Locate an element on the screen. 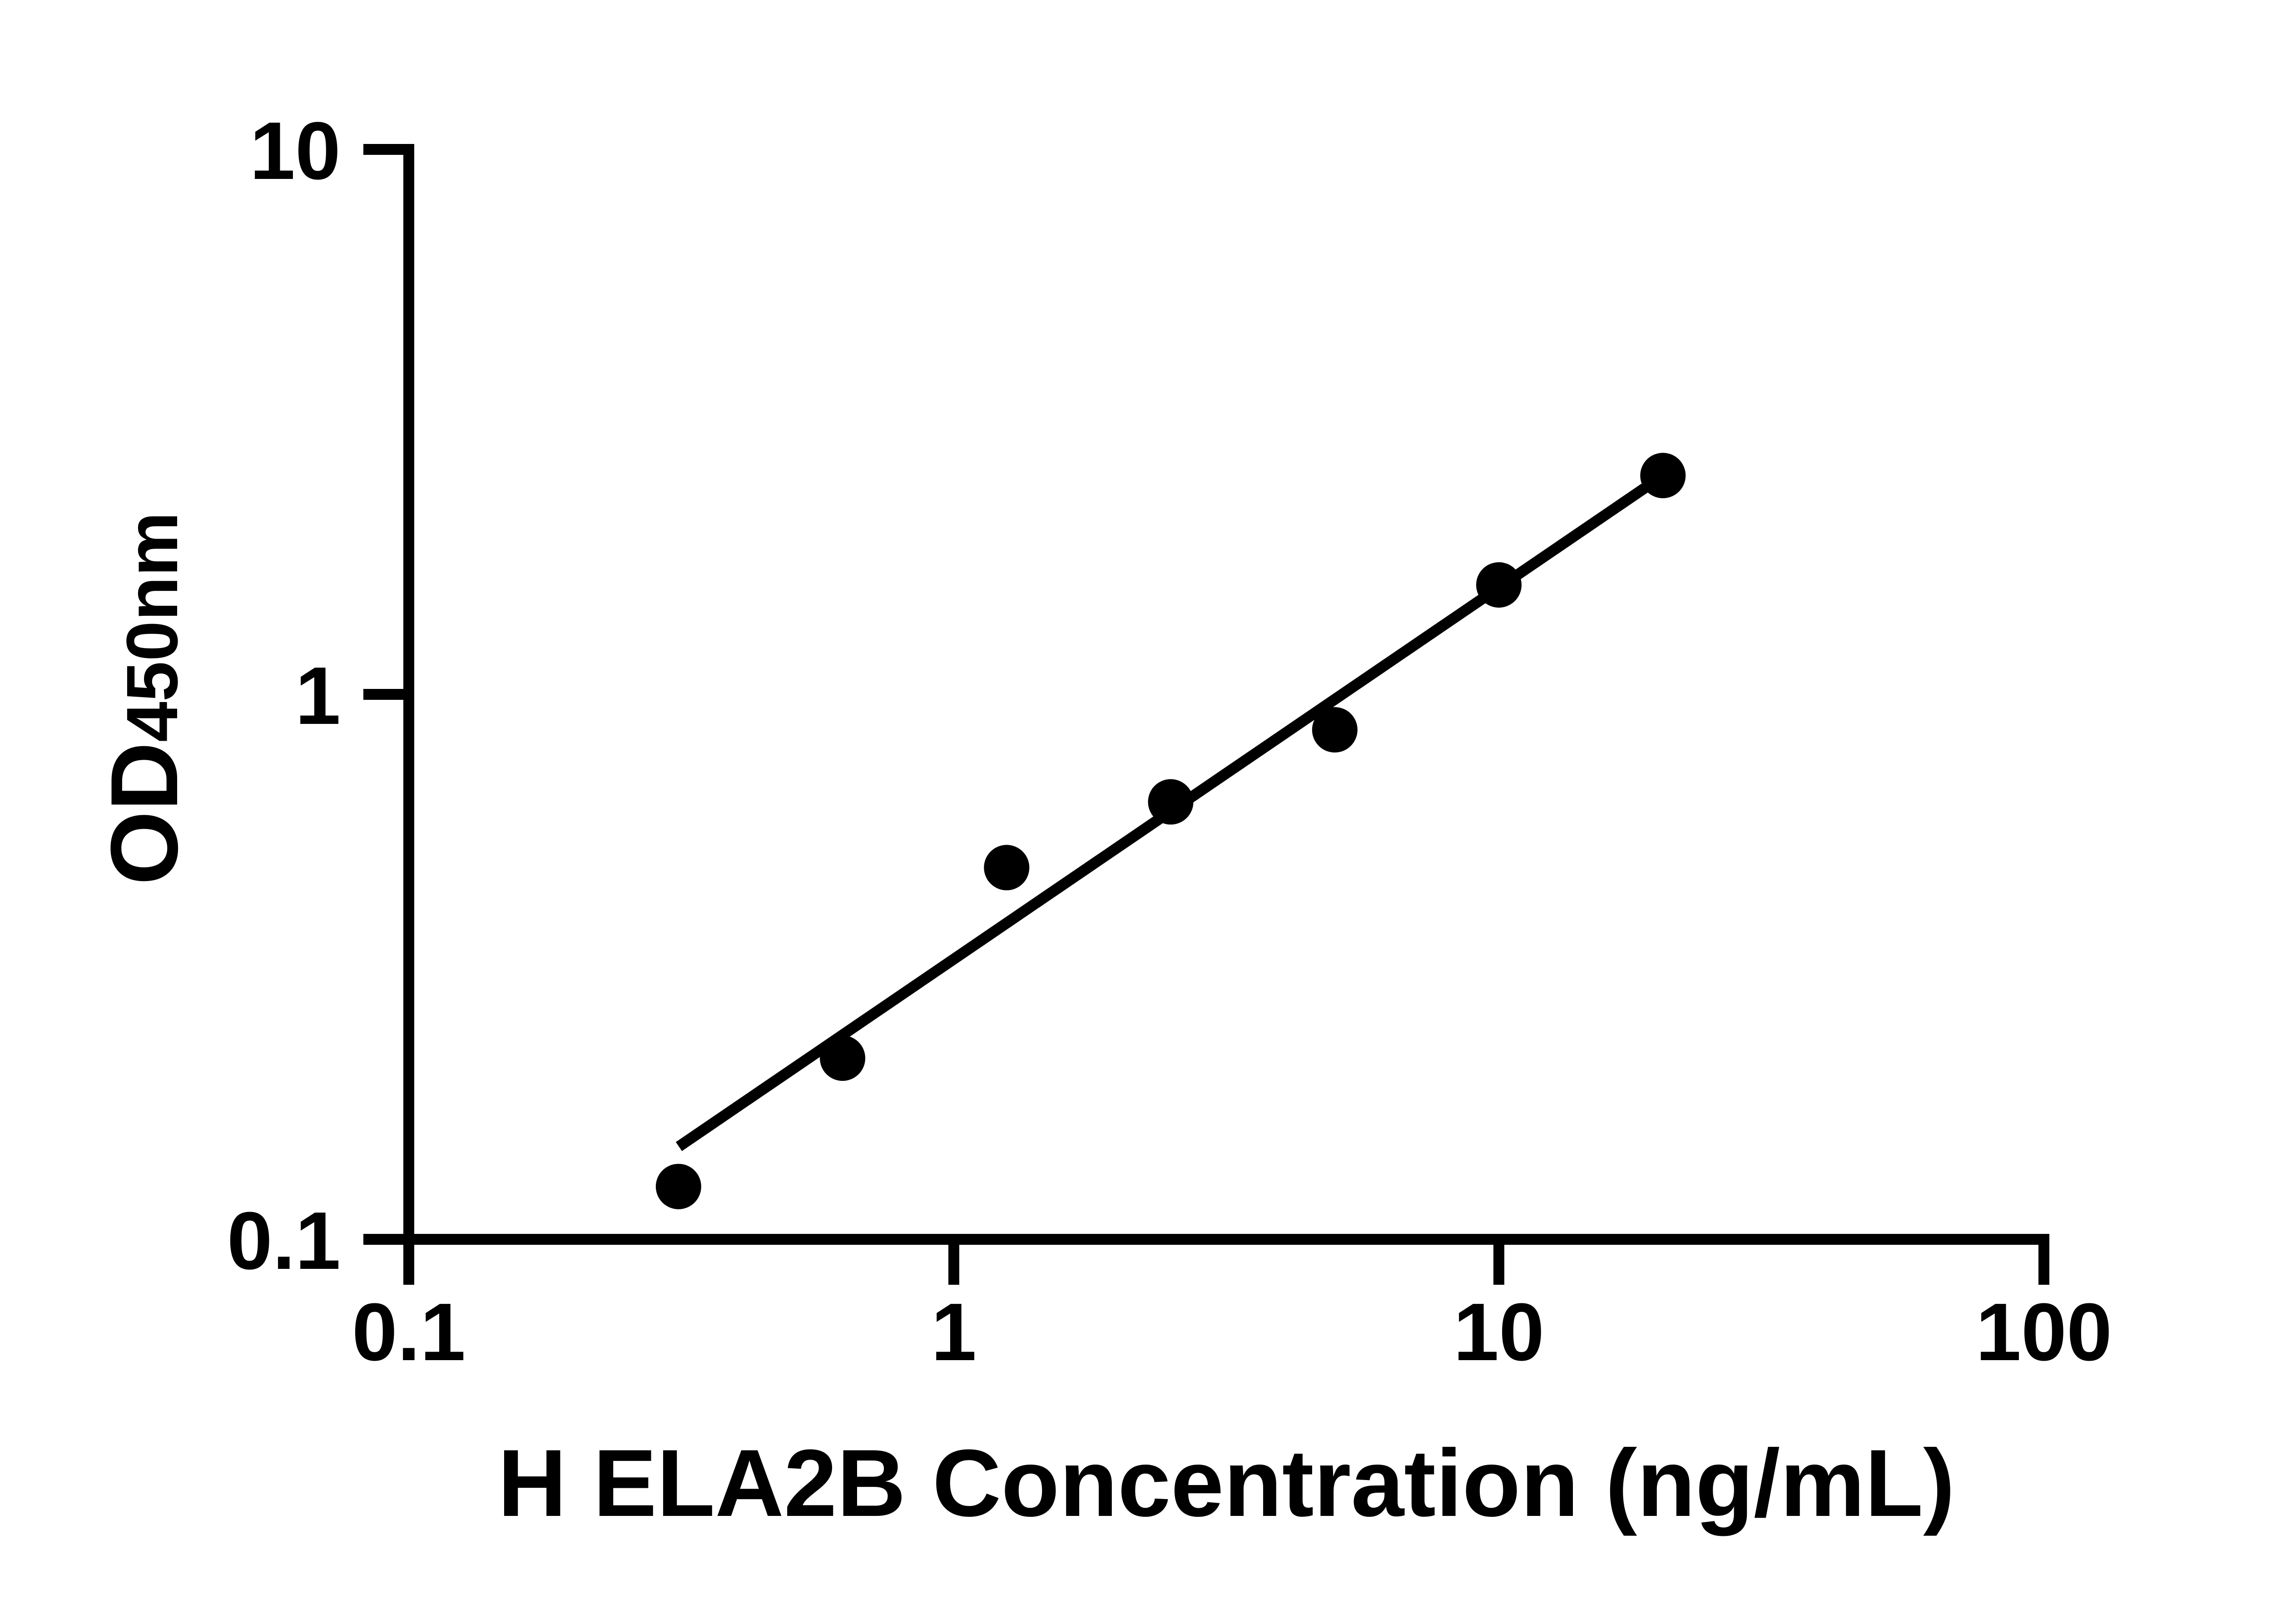 This screenshot has width=2271, height=1624. x-tick-label: 10 is located at coordinates (1498, 1332).